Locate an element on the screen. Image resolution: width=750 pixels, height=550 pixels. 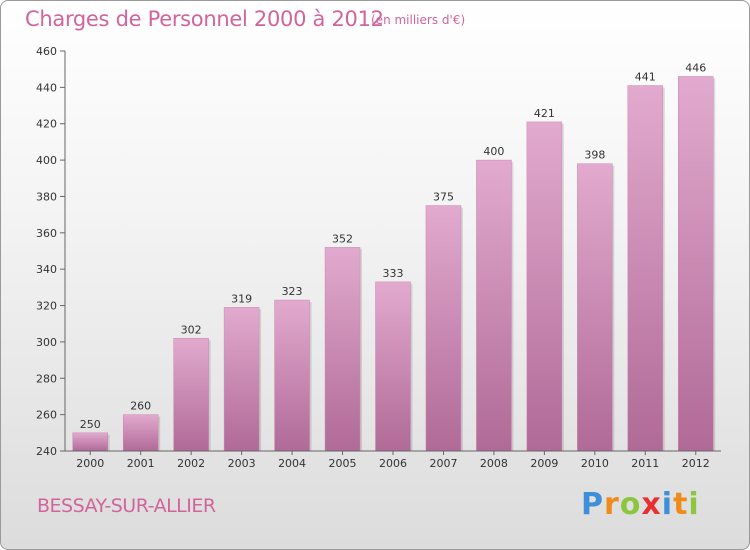
proxiti-logo: Proxiti is located at coordinates (640, 504).